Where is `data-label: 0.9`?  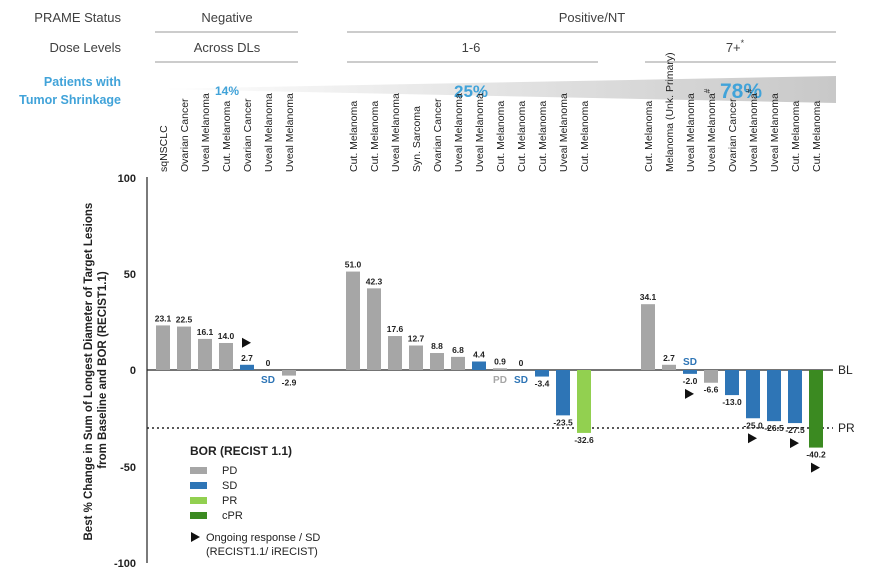 data-label: 0.9 is located at coordinates (500, 361).